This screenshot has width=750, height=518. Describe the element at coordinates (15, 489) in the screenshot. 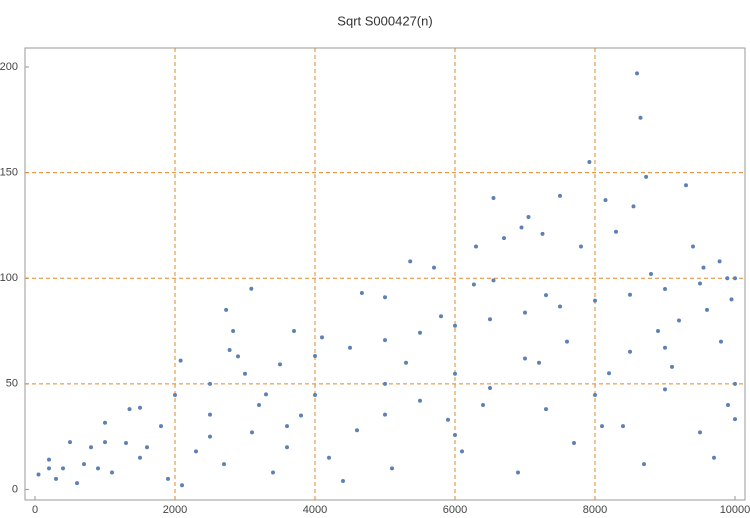

I see `y-tick-label: 0` at that location.